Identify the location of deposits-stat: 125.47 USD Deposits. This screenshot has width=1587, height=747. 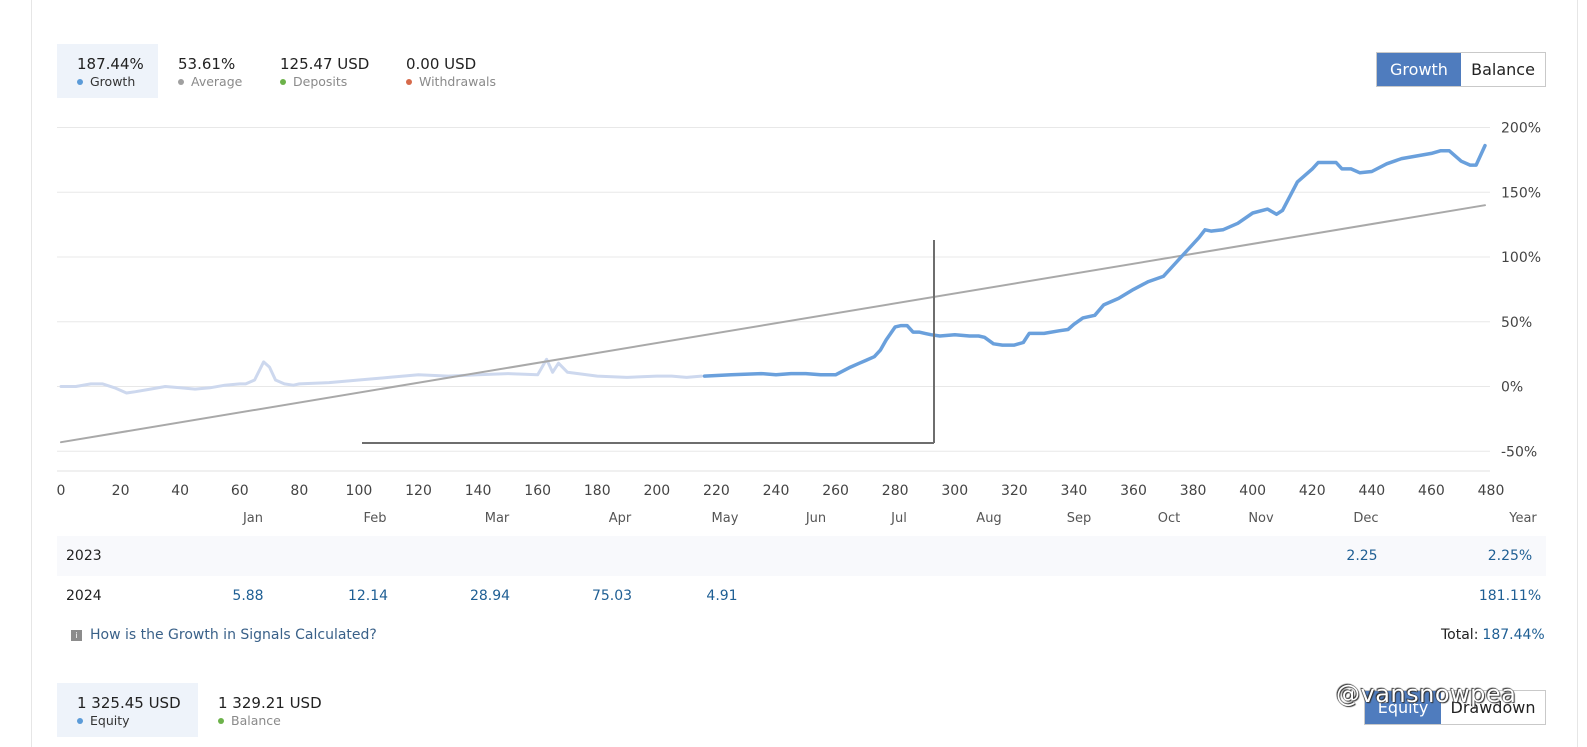
(324, 71).